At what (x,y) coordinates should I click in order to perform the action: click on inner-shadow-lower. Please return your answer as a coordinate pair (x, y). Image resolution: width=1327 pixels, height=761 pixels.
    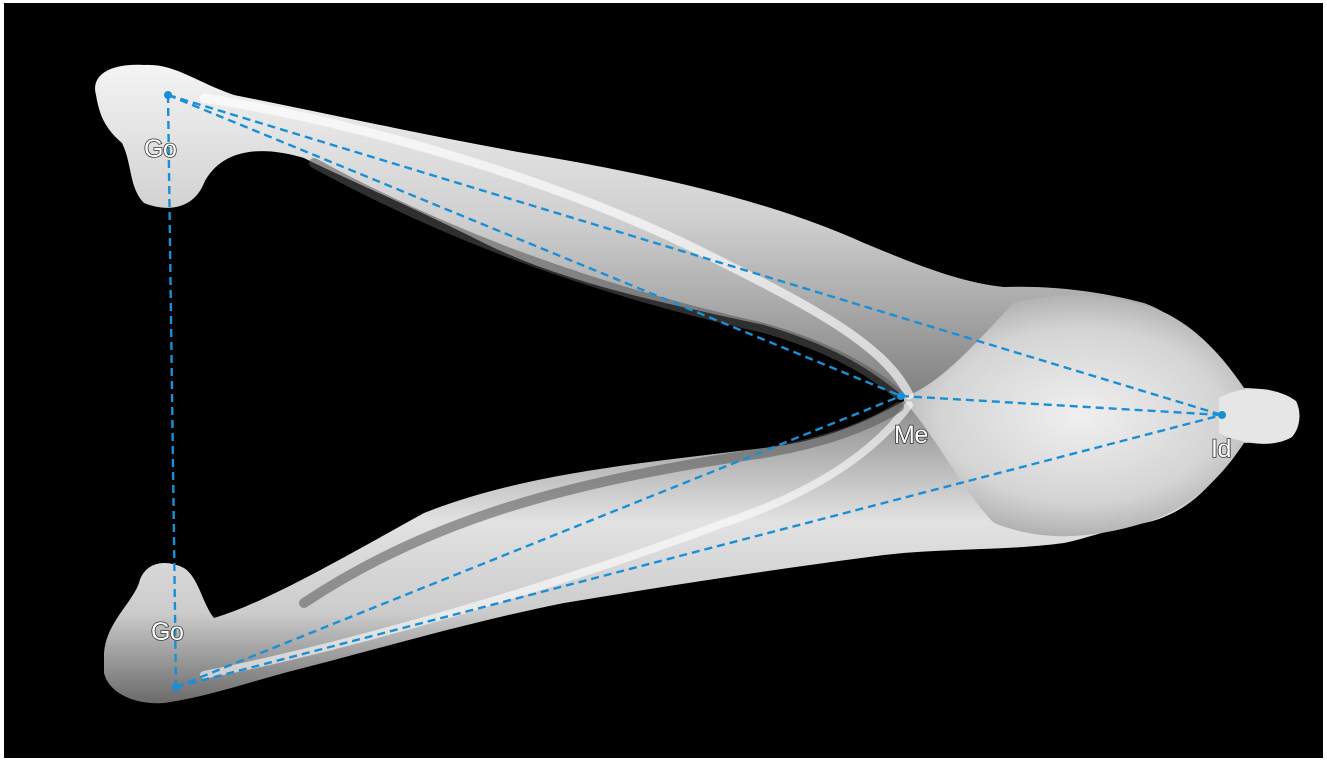
    Looking at the image, I should click on (601, 505).